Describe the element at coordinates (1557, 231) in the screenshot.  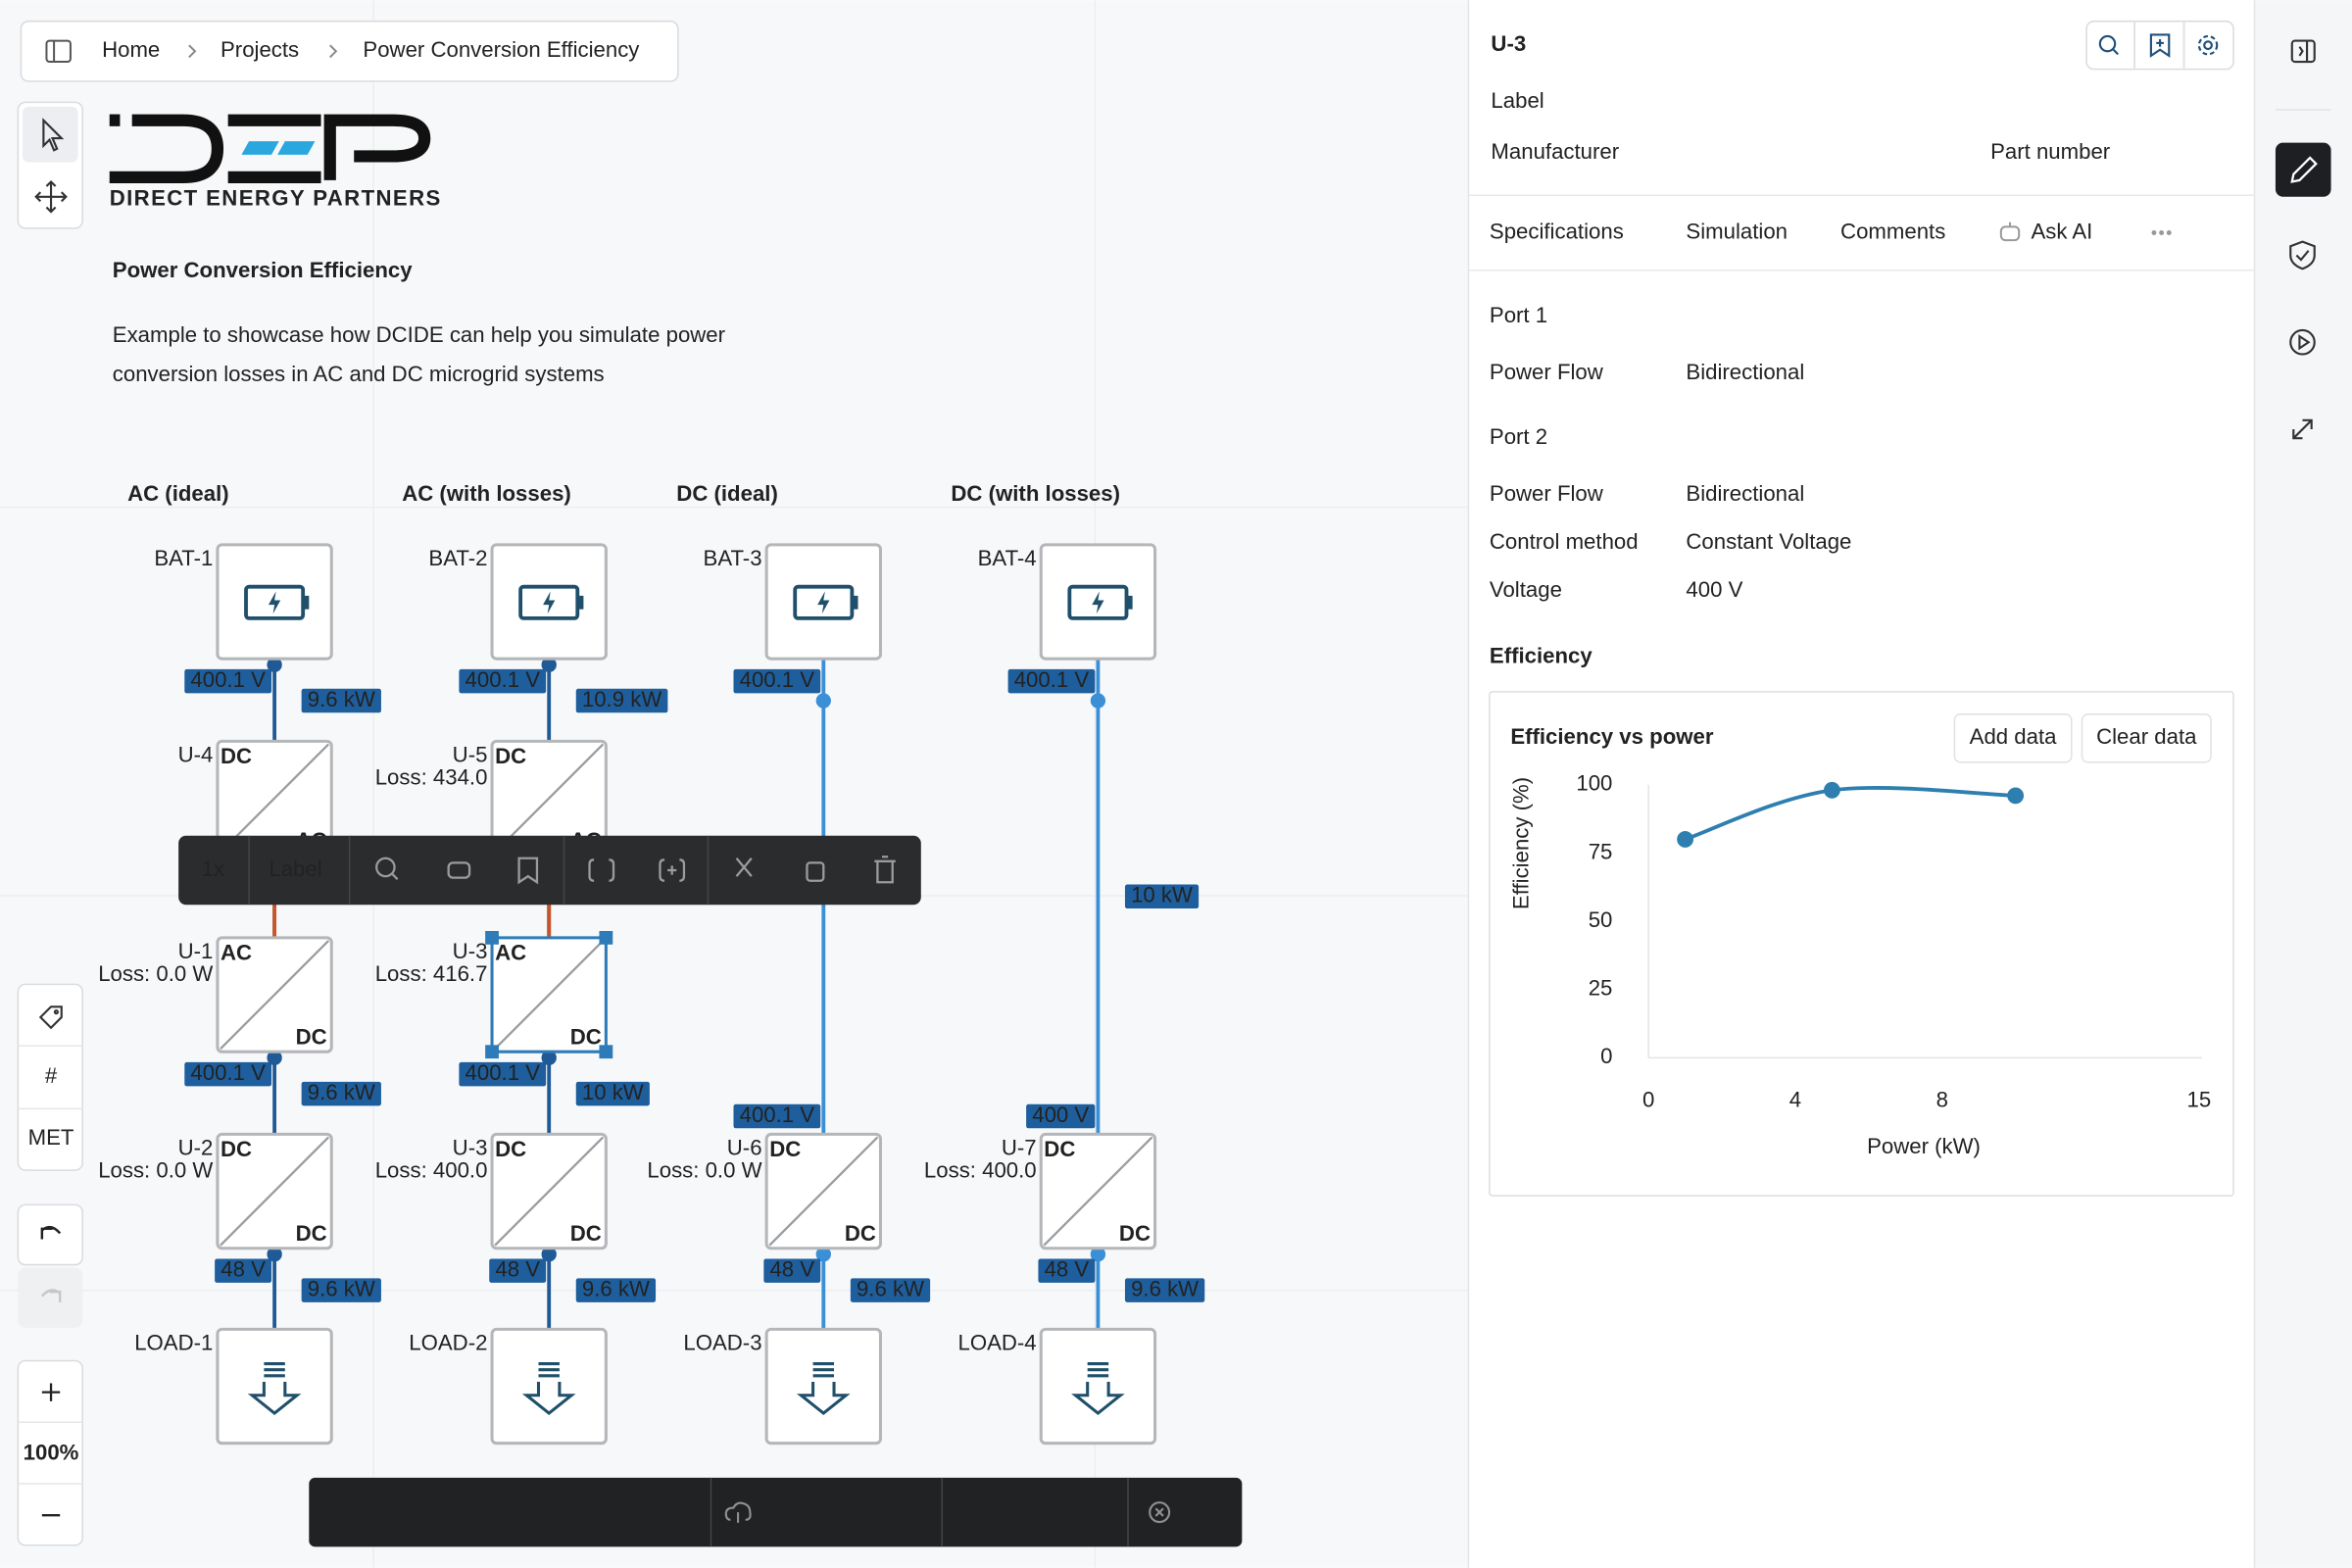
I see `tab: Specifications` at that location.